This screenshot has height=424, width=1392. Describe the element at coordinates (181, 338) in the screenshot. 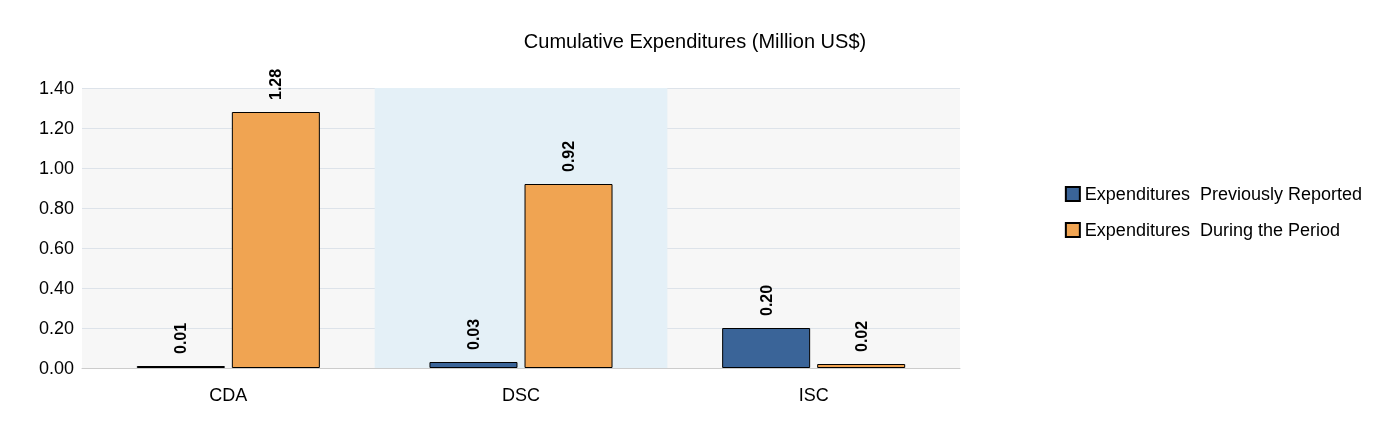

I see `data-label: 0.01` at that location.